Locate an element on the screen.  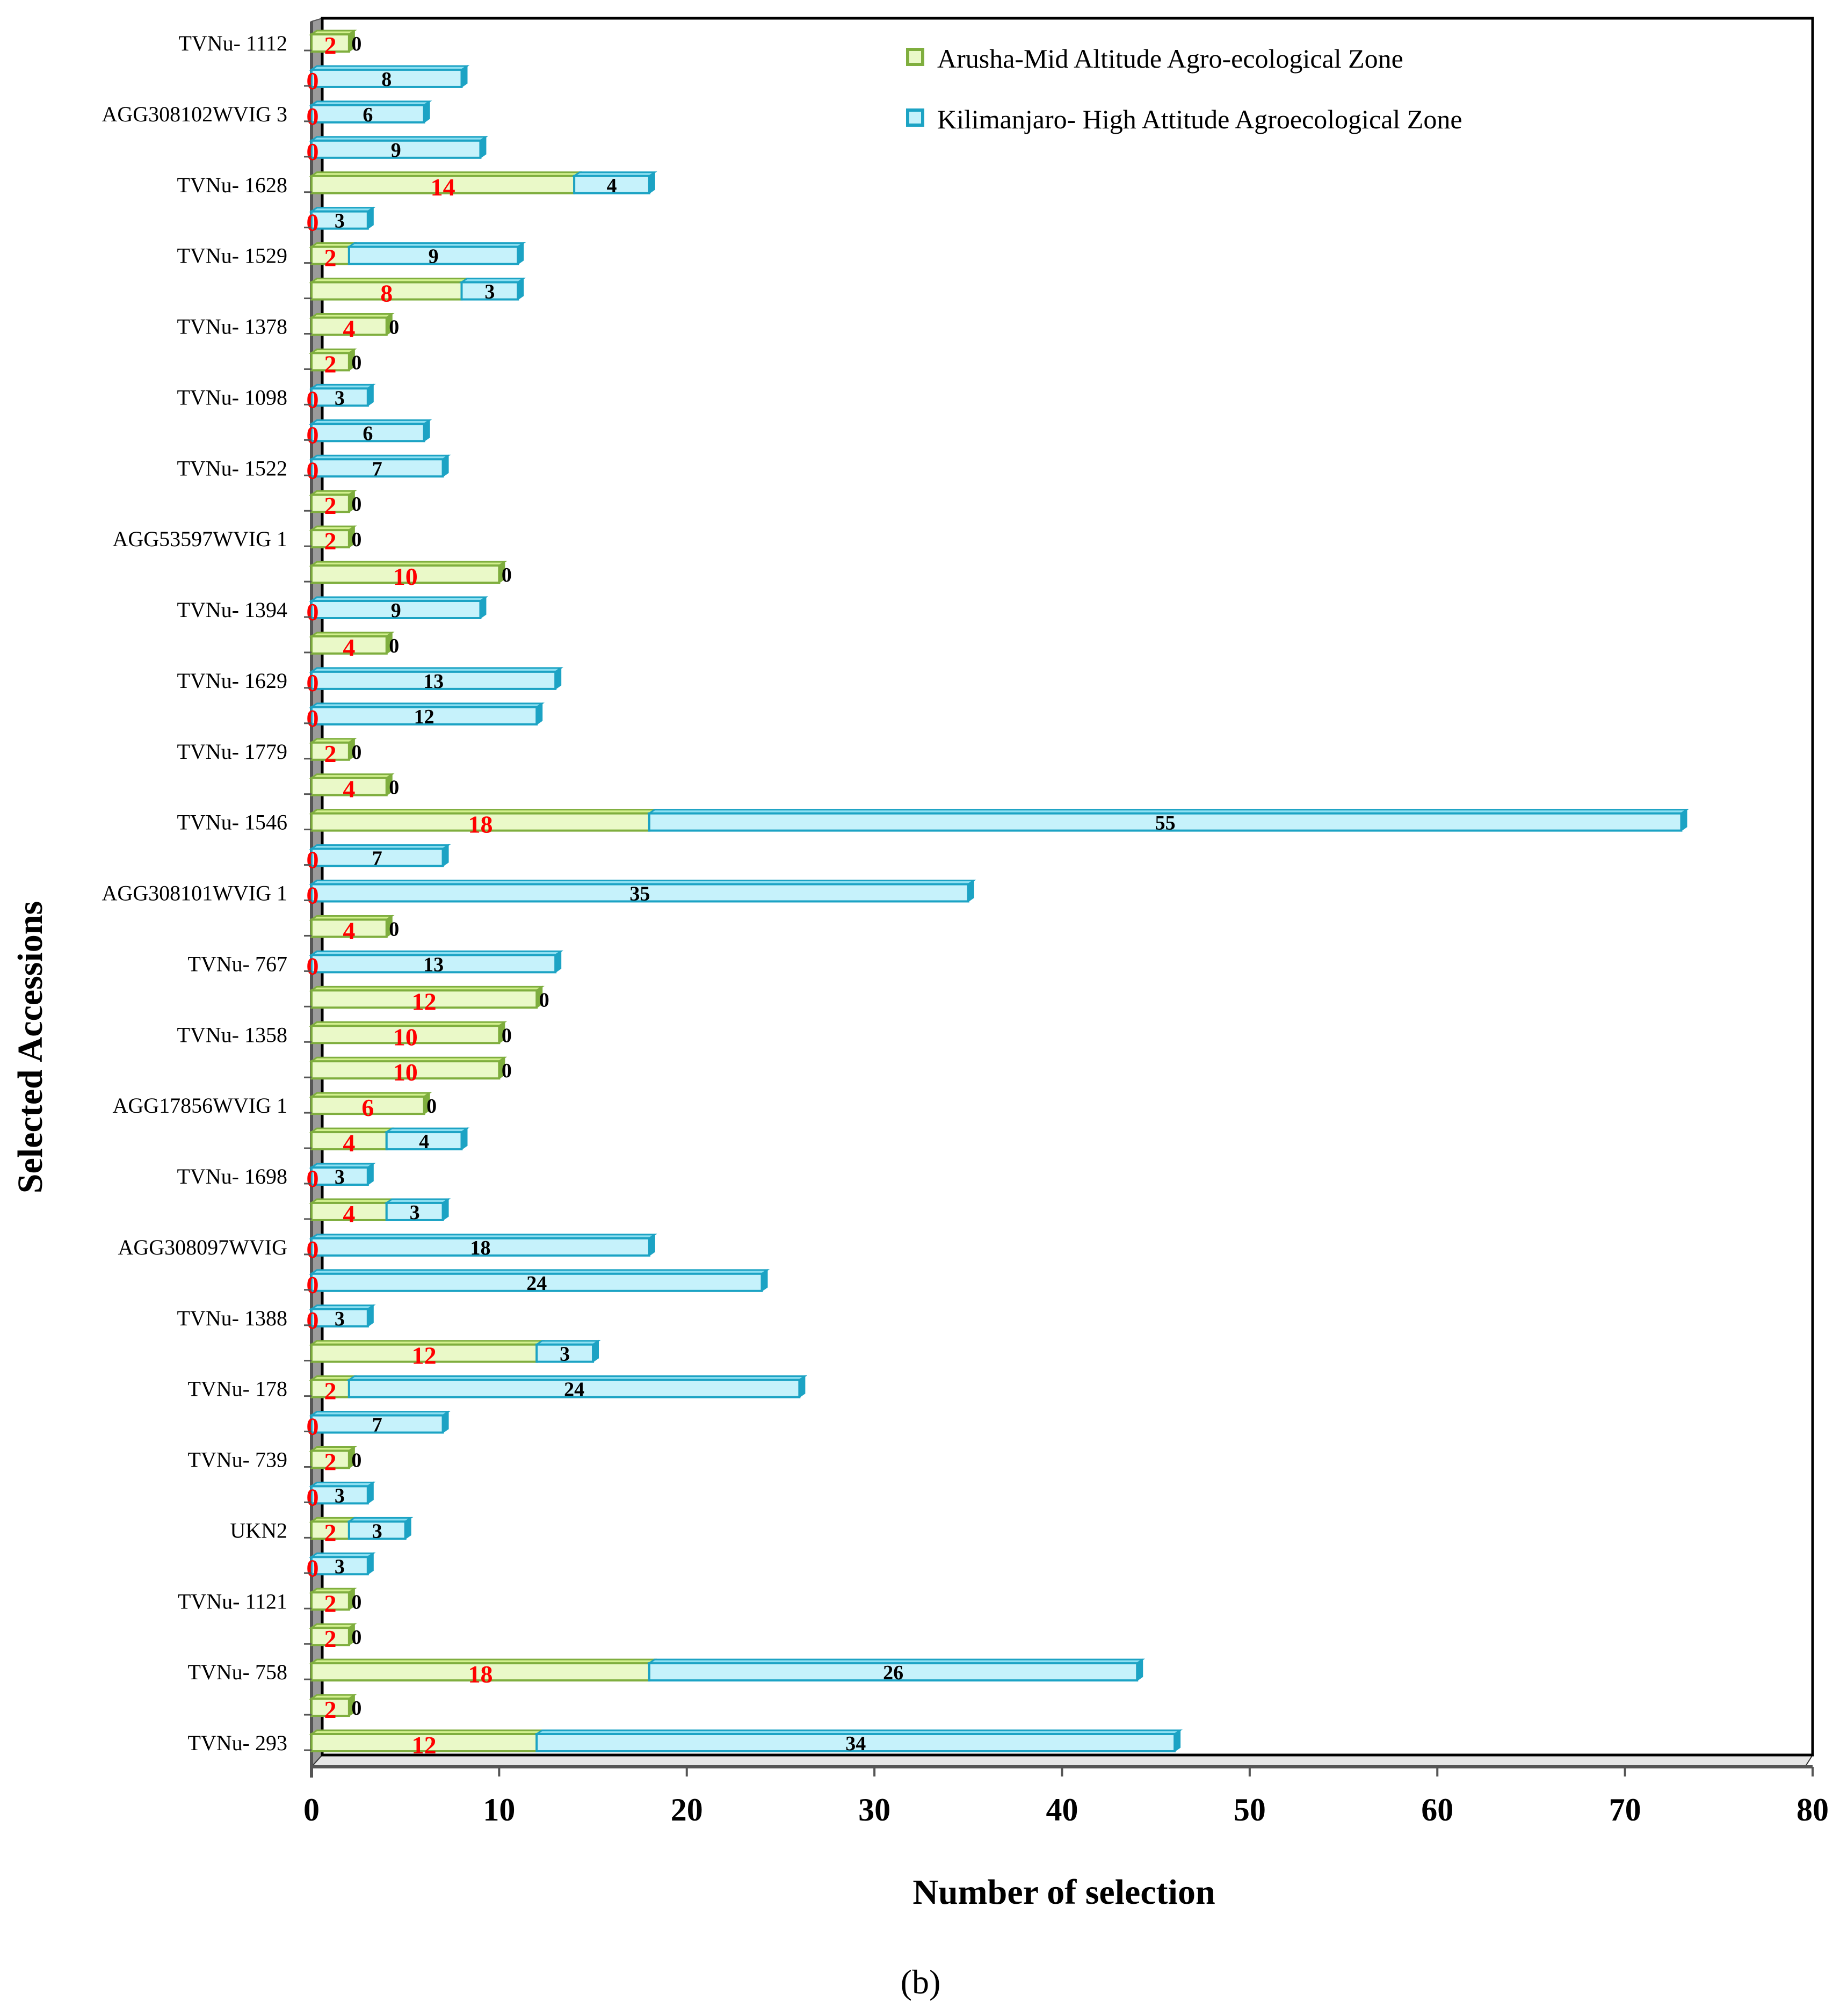
data-label-kilimanjaro: 13 is located at coordinates (433, 681).